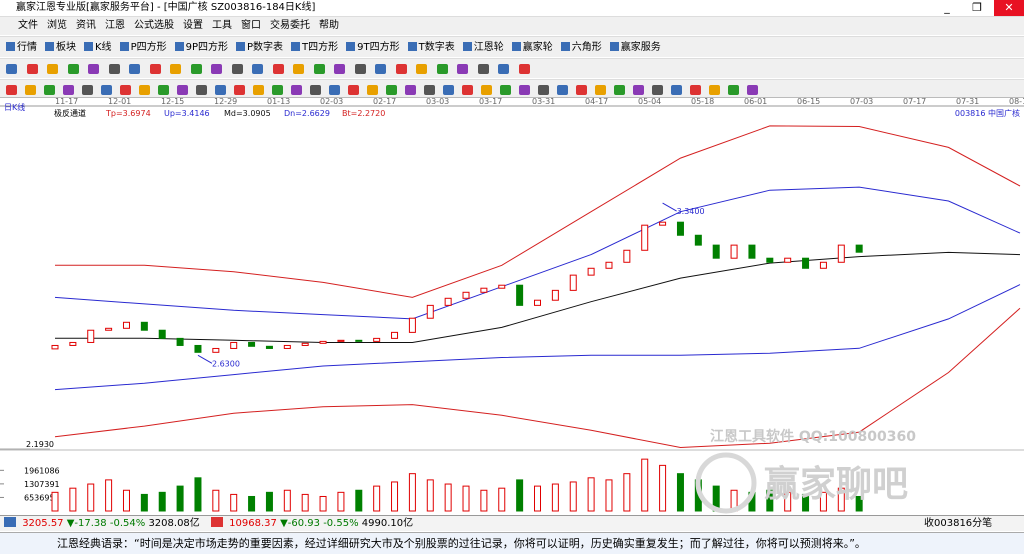 This screenshot has width=1024, height=554. I want to click on tick-detail-button: 收003816分笔, so click(958, 523).